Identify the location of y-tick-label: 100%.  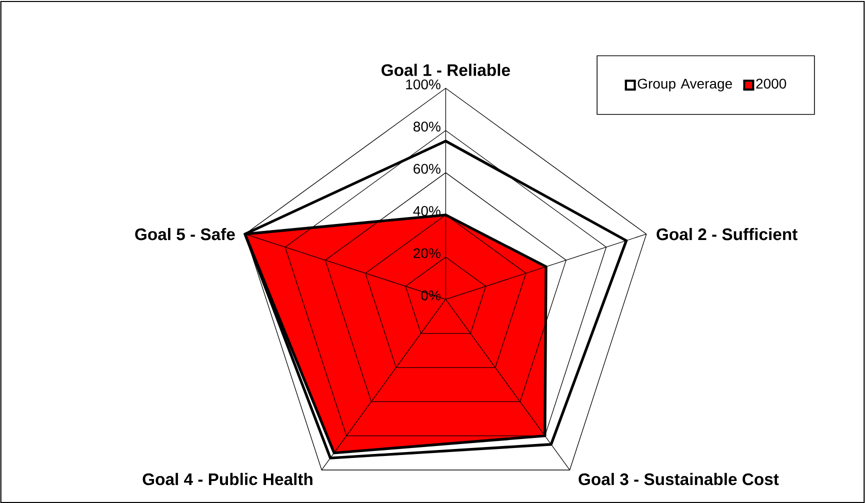
(423, 84).